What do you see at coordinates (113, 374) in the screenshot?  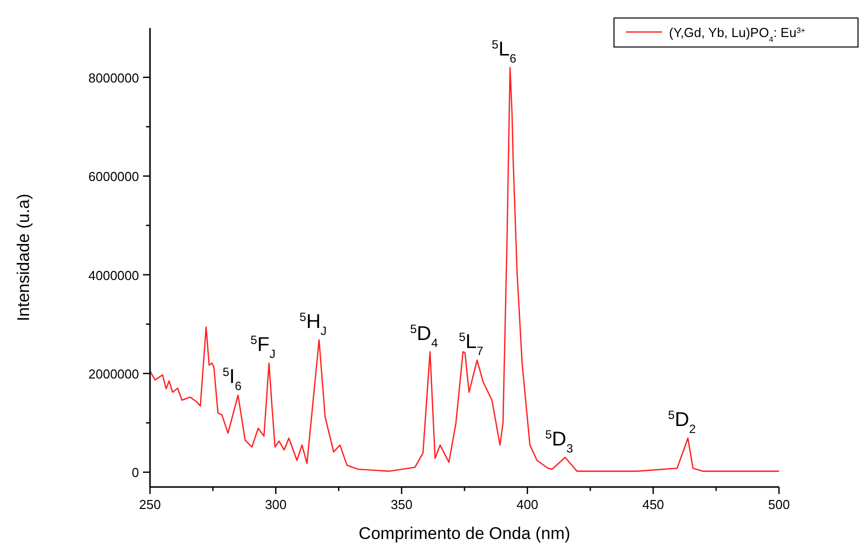 I see `y-tick-label: 2000000` at bounding box center [113, 374].